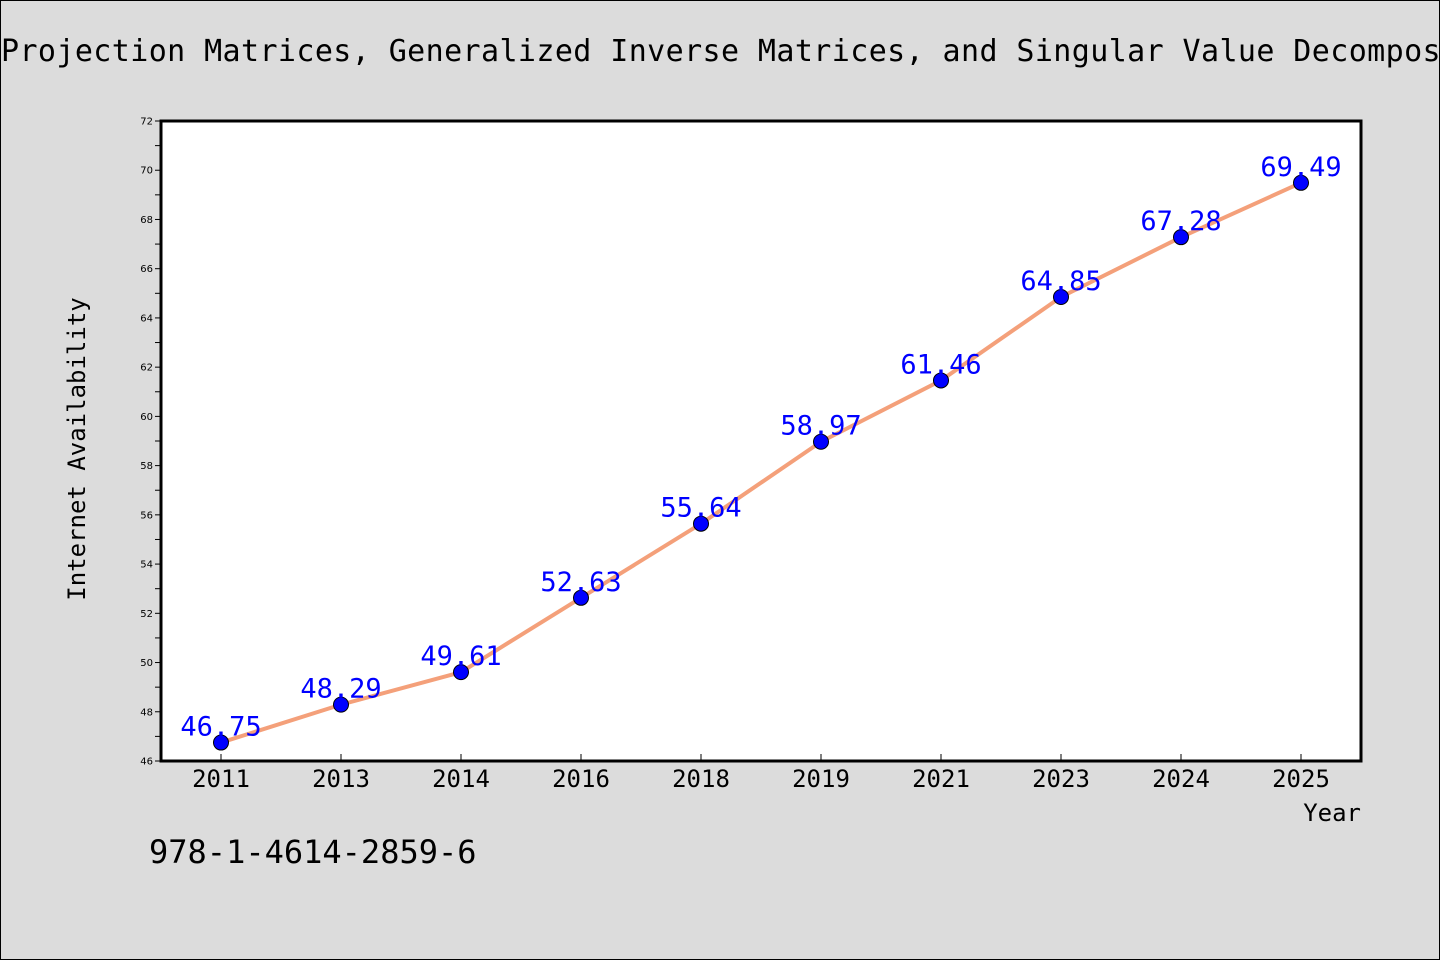  Describe the element at coordinates (146, 318) in the screenshot. I see `y-tick-label: 64` at that location.